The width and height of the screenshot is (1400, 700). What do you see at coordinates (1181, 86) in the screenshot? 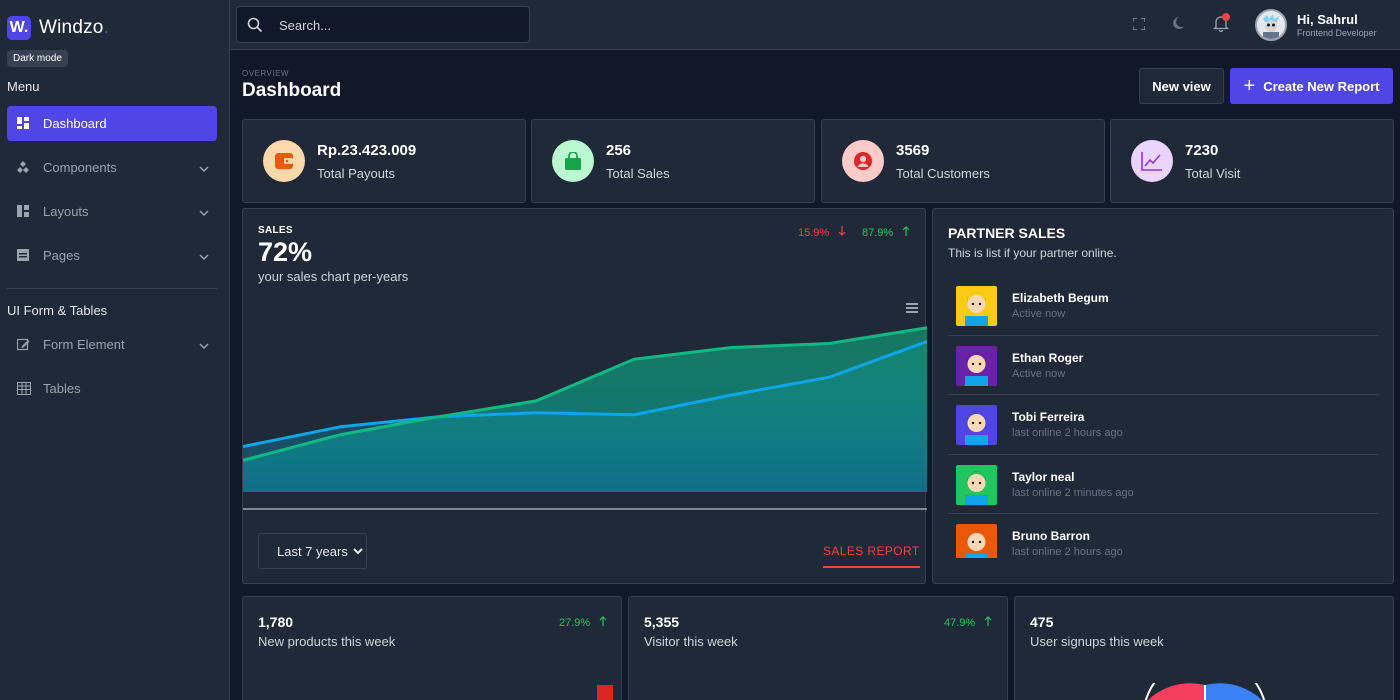
I see `new-view-button: New view` at bounding box center [1181, 86].